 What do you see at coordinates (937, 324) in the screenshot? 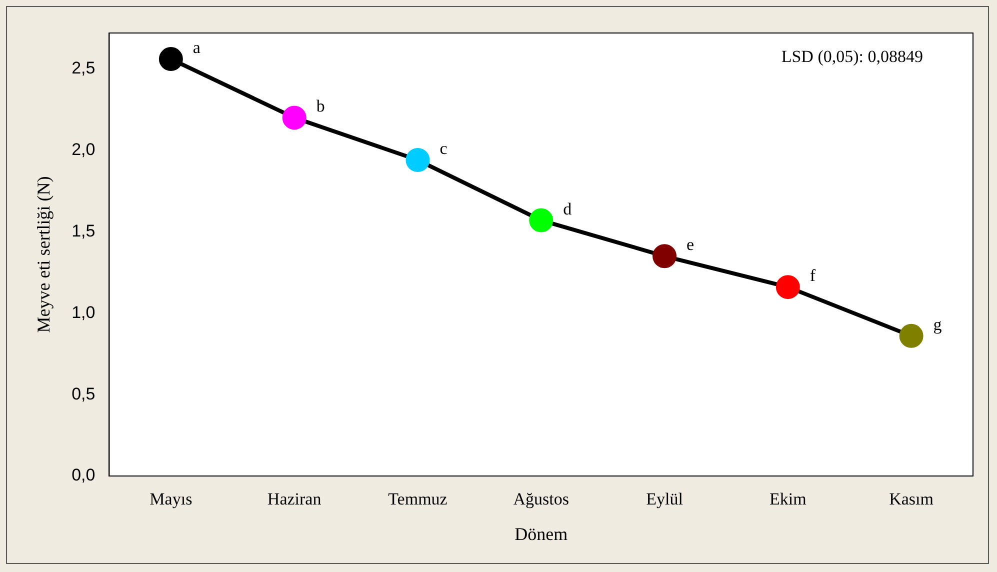
I see `annotation: g` at bounding box center [937, 324].